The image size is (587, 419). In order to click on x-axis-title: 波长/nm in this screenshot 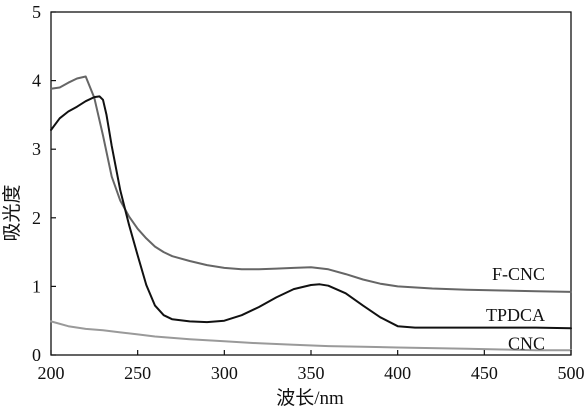, I will do `click(310, 398)`.